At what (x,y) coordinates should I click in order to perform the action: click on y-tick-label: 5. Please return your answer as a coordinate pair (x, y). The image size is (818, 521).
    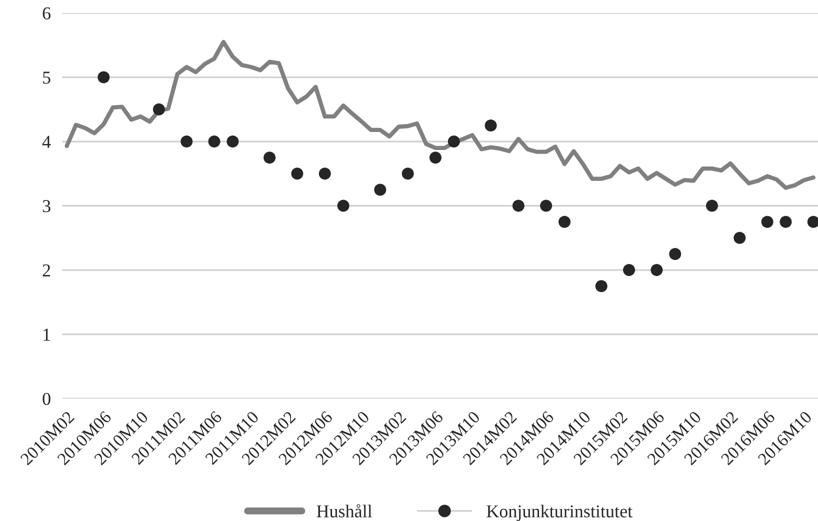
    Looking at the image, I should click on (46, 78).